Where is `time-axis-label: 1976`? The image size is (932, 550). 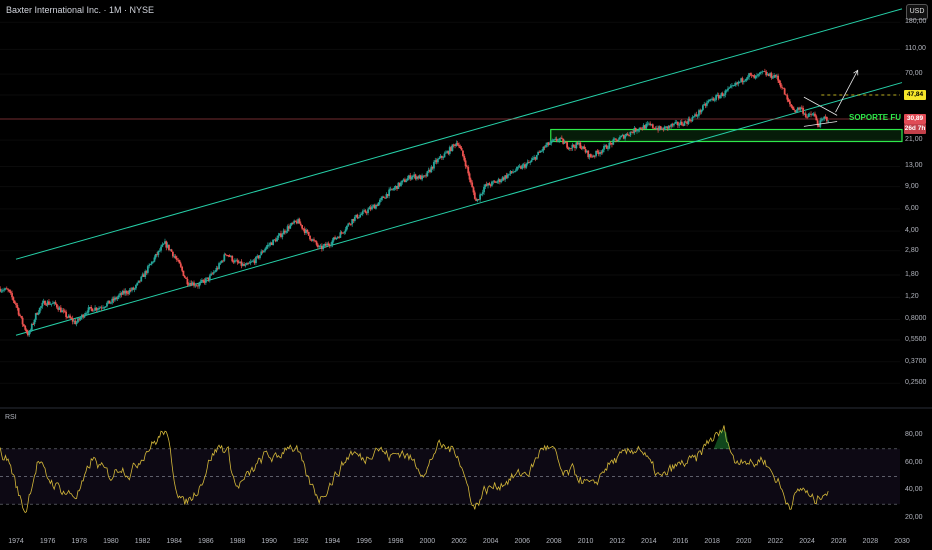
time-axis-label: 1976 is located at coordinates (47, 541).